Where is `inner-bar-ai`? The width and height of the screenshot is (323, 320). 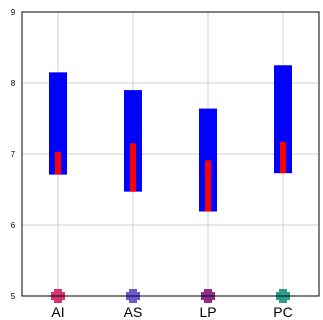
inner-bar-ai is located at coordinates (58, 163).